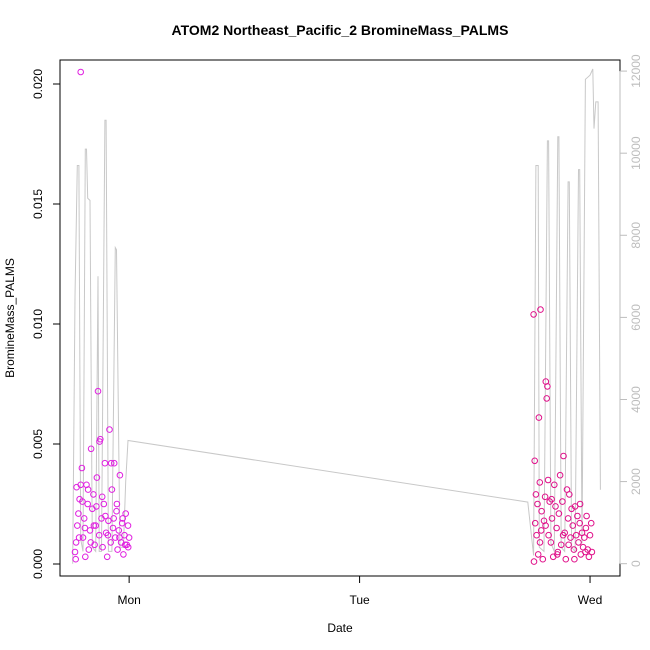  I want to click on y2-tick-label: 0, so click(636, 563).